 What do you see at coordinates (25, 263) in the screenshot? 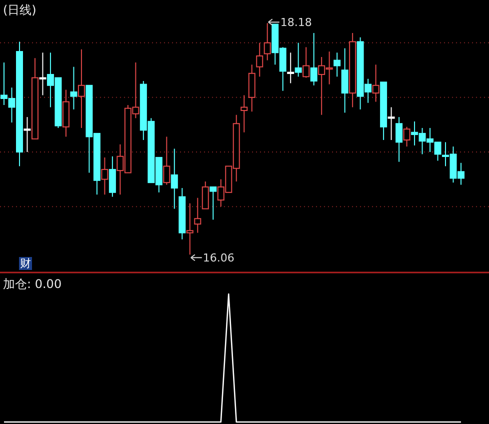
I see `text: 财` at bounding box center [25, 263].